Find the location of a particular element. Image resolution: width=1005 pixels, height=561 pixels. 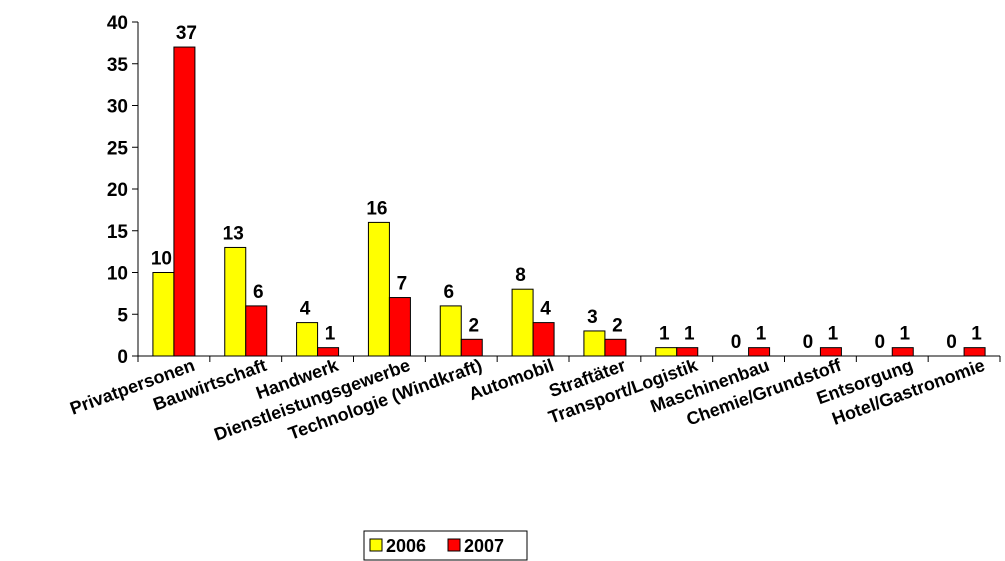

y-axis: 0 5 10 15 20 25 30 35 40 is located at coordinates (123, 190).